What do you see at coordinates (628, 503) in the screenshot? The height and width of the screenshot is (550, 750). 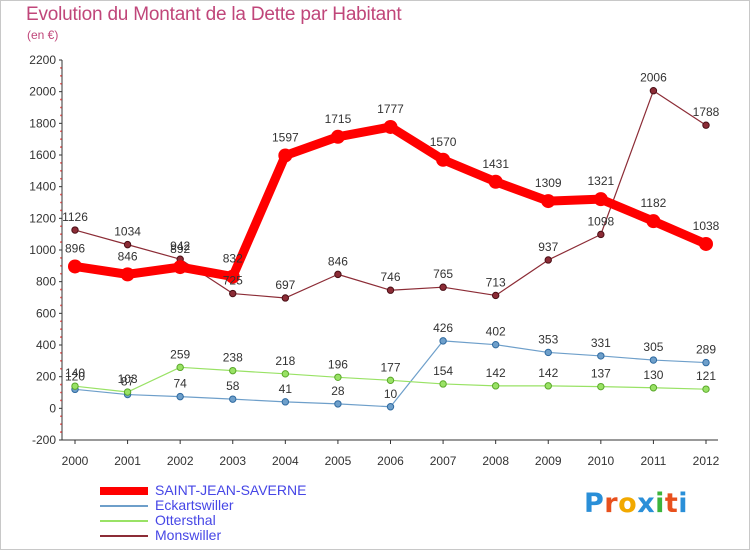 I see `logo-letter: o` at bounding box center [628, 503].